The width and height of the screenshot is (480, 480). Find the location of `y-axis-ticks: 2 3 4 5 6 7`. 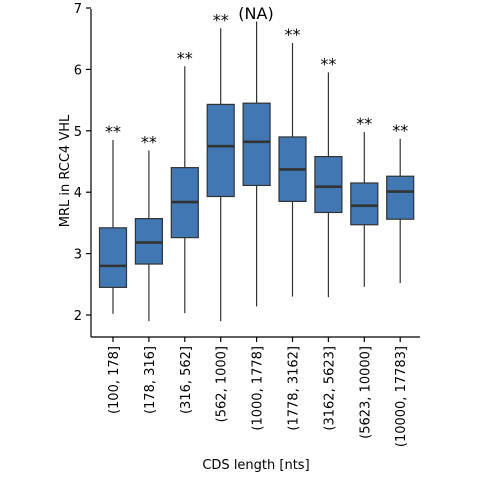

y-axis-ticks: 2 3 4 5 6 7 is located at coordinates (82, 163).